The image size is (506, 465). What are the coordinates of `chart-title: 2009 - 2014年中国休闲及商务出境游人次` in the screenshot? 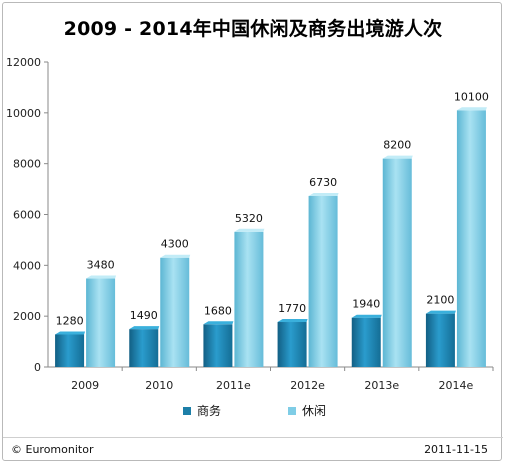 It's located at (253, 29).